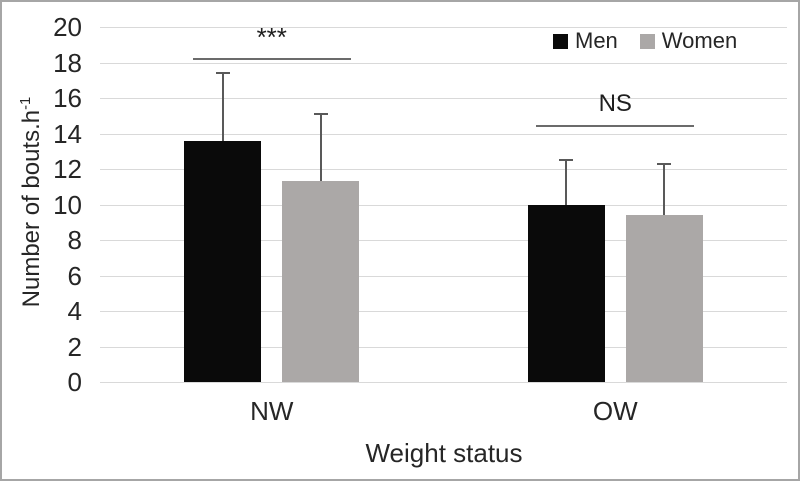 This screenshot has height=481, width=800. Describe the element at coordinates (566, 182) in the screenshot. I see `error-bar-OW-men` at that location.